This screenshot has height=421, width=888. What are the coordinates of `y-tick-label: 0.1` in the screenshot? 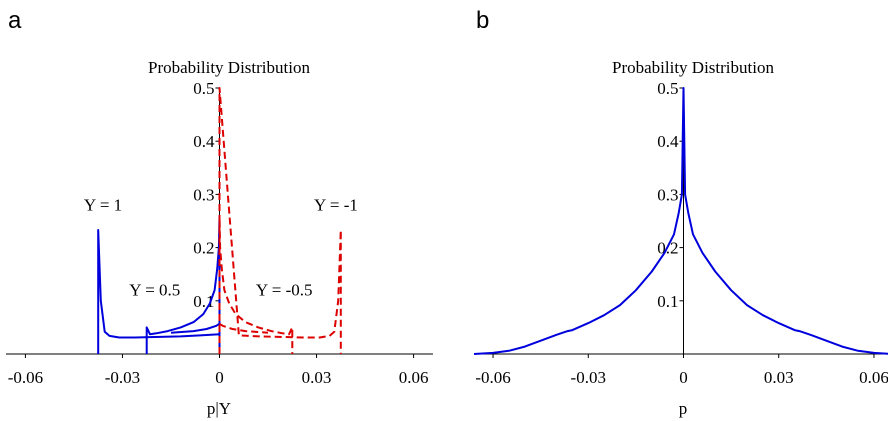 It's located at (667, 301).